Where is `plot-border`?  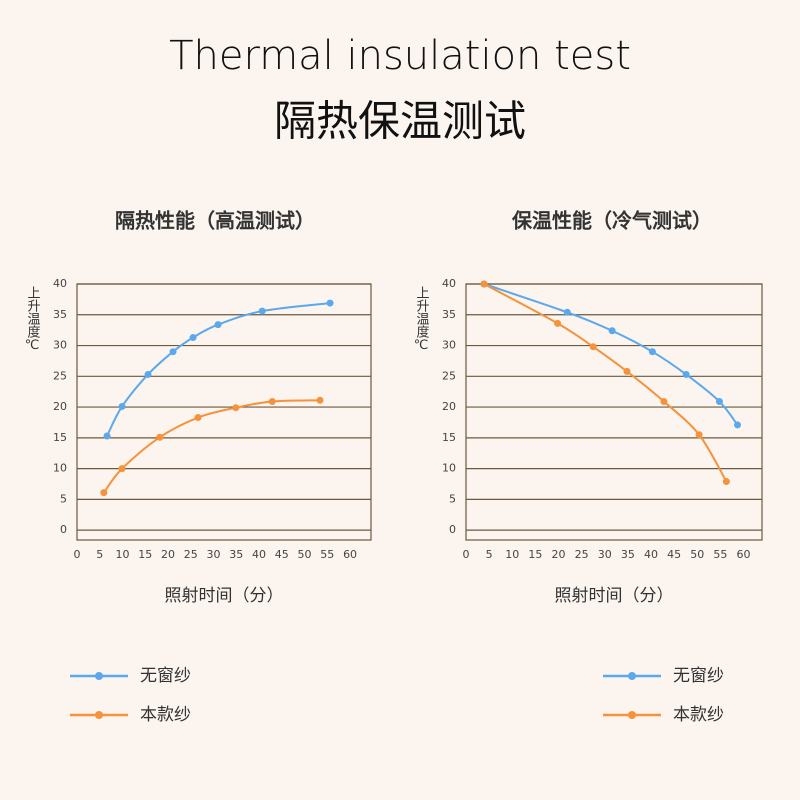
plot-border is located at coordinates (614, 412).